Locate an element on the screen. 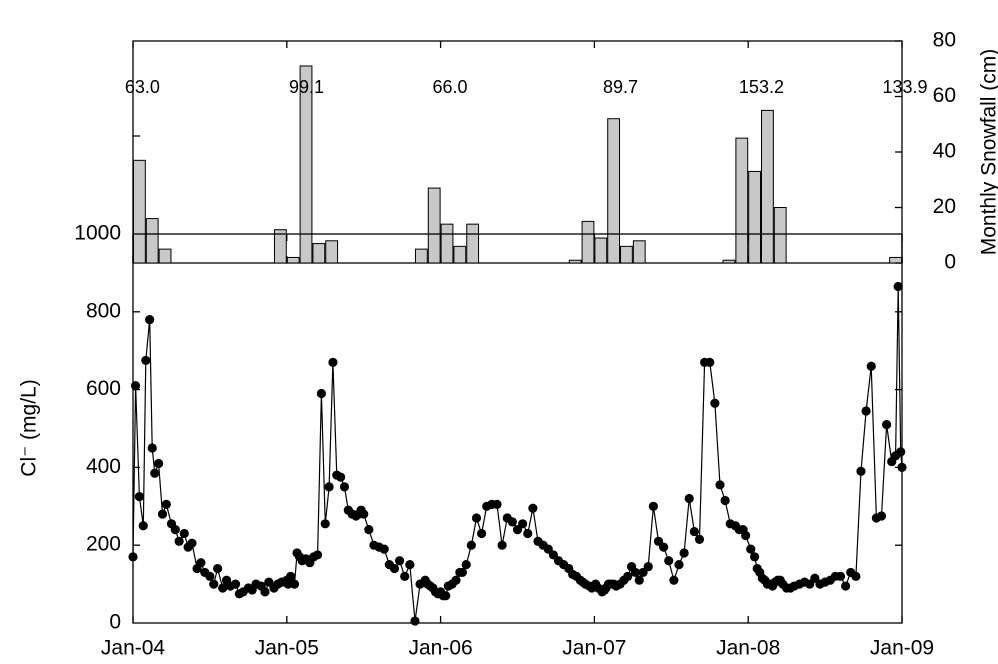 The width and height of the screenshot is (998, 664). chloride-x-tick-label: Jan-07 is located at coordinates (594, 648).